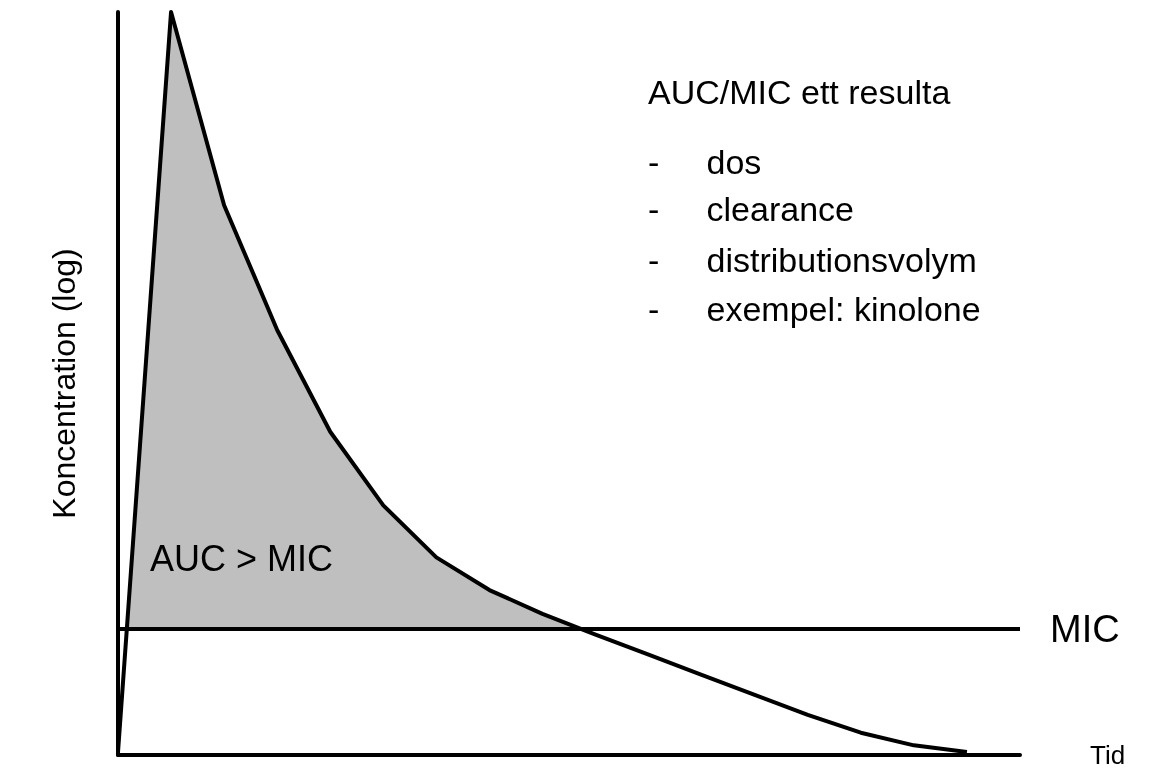 The image size is (1171, 771). I want to click on annotation: AUC/MIC ett resulta, so click(799, 92).